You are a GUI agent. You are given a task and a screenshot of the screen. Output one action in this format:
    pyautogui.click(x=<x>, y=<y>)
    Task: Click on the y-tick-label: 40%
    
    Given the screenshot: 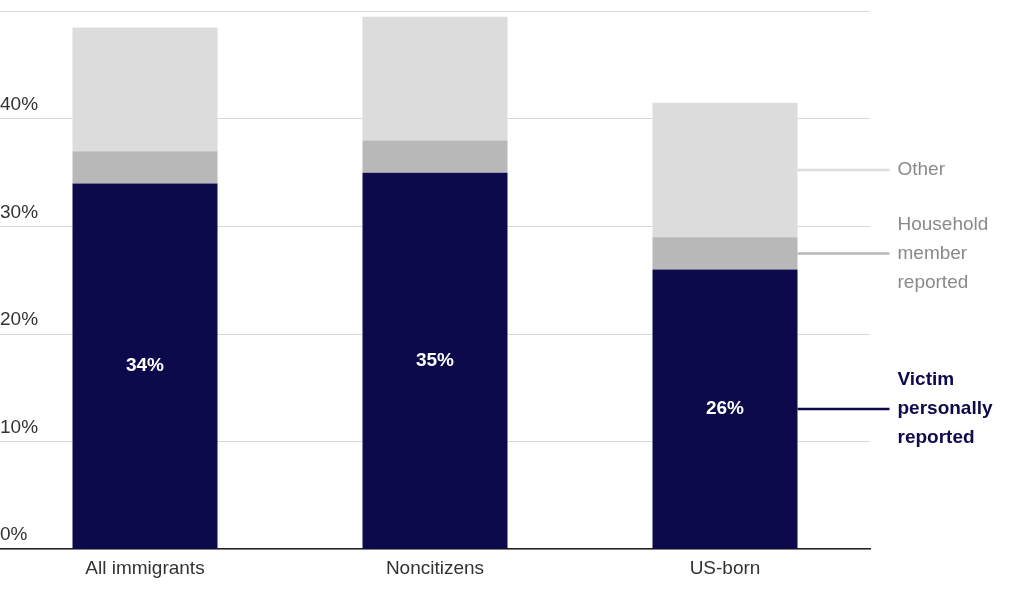 What is the action you would take?
    pyautogui.click(x=19, y=104)
    